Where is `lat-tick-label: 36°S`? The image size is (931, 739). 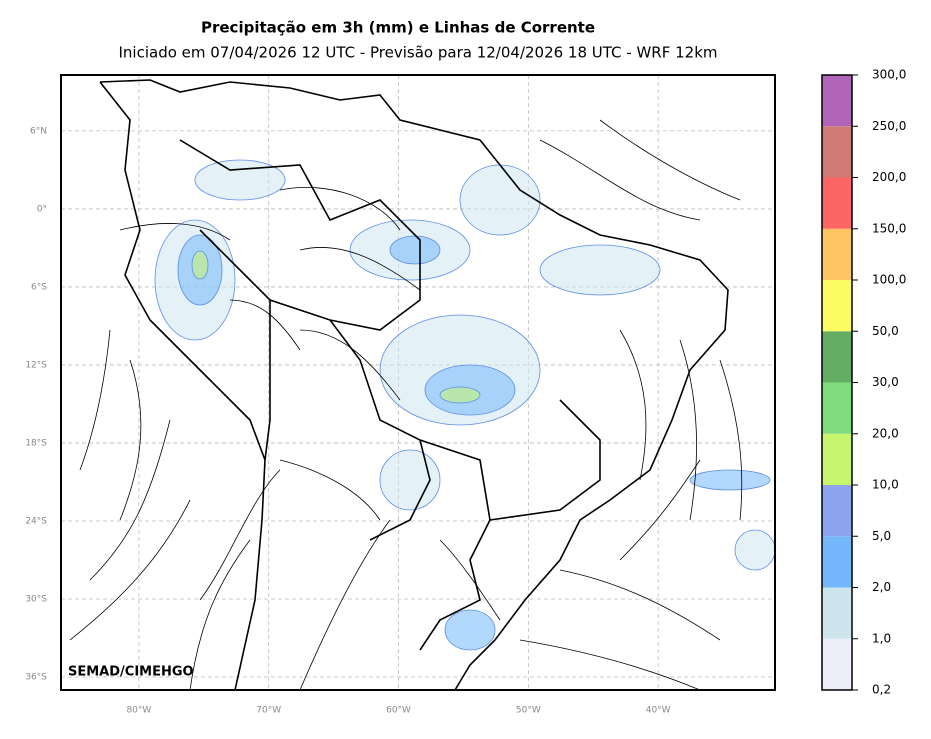 lat-tick-label: 36°S is located at coordinates (36, 677).